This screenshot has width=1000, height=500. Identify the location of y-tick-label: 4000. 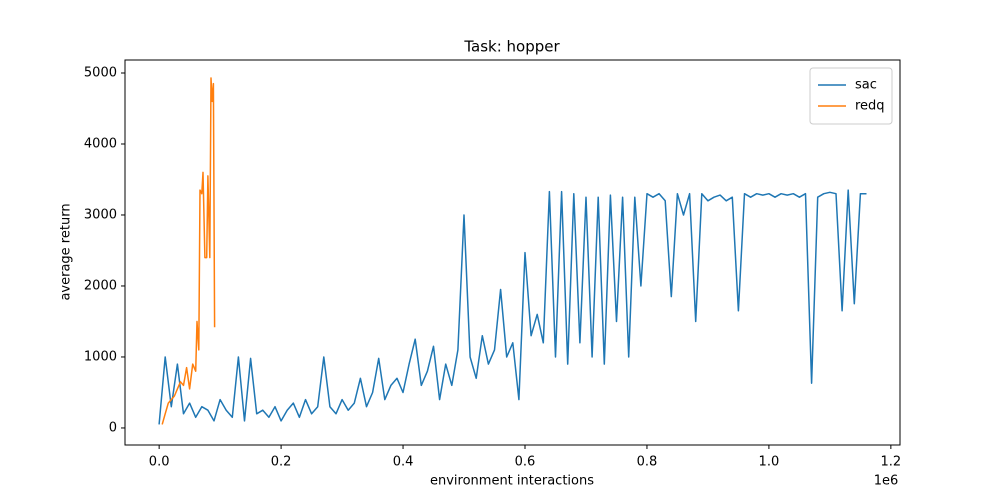
(100, 143).